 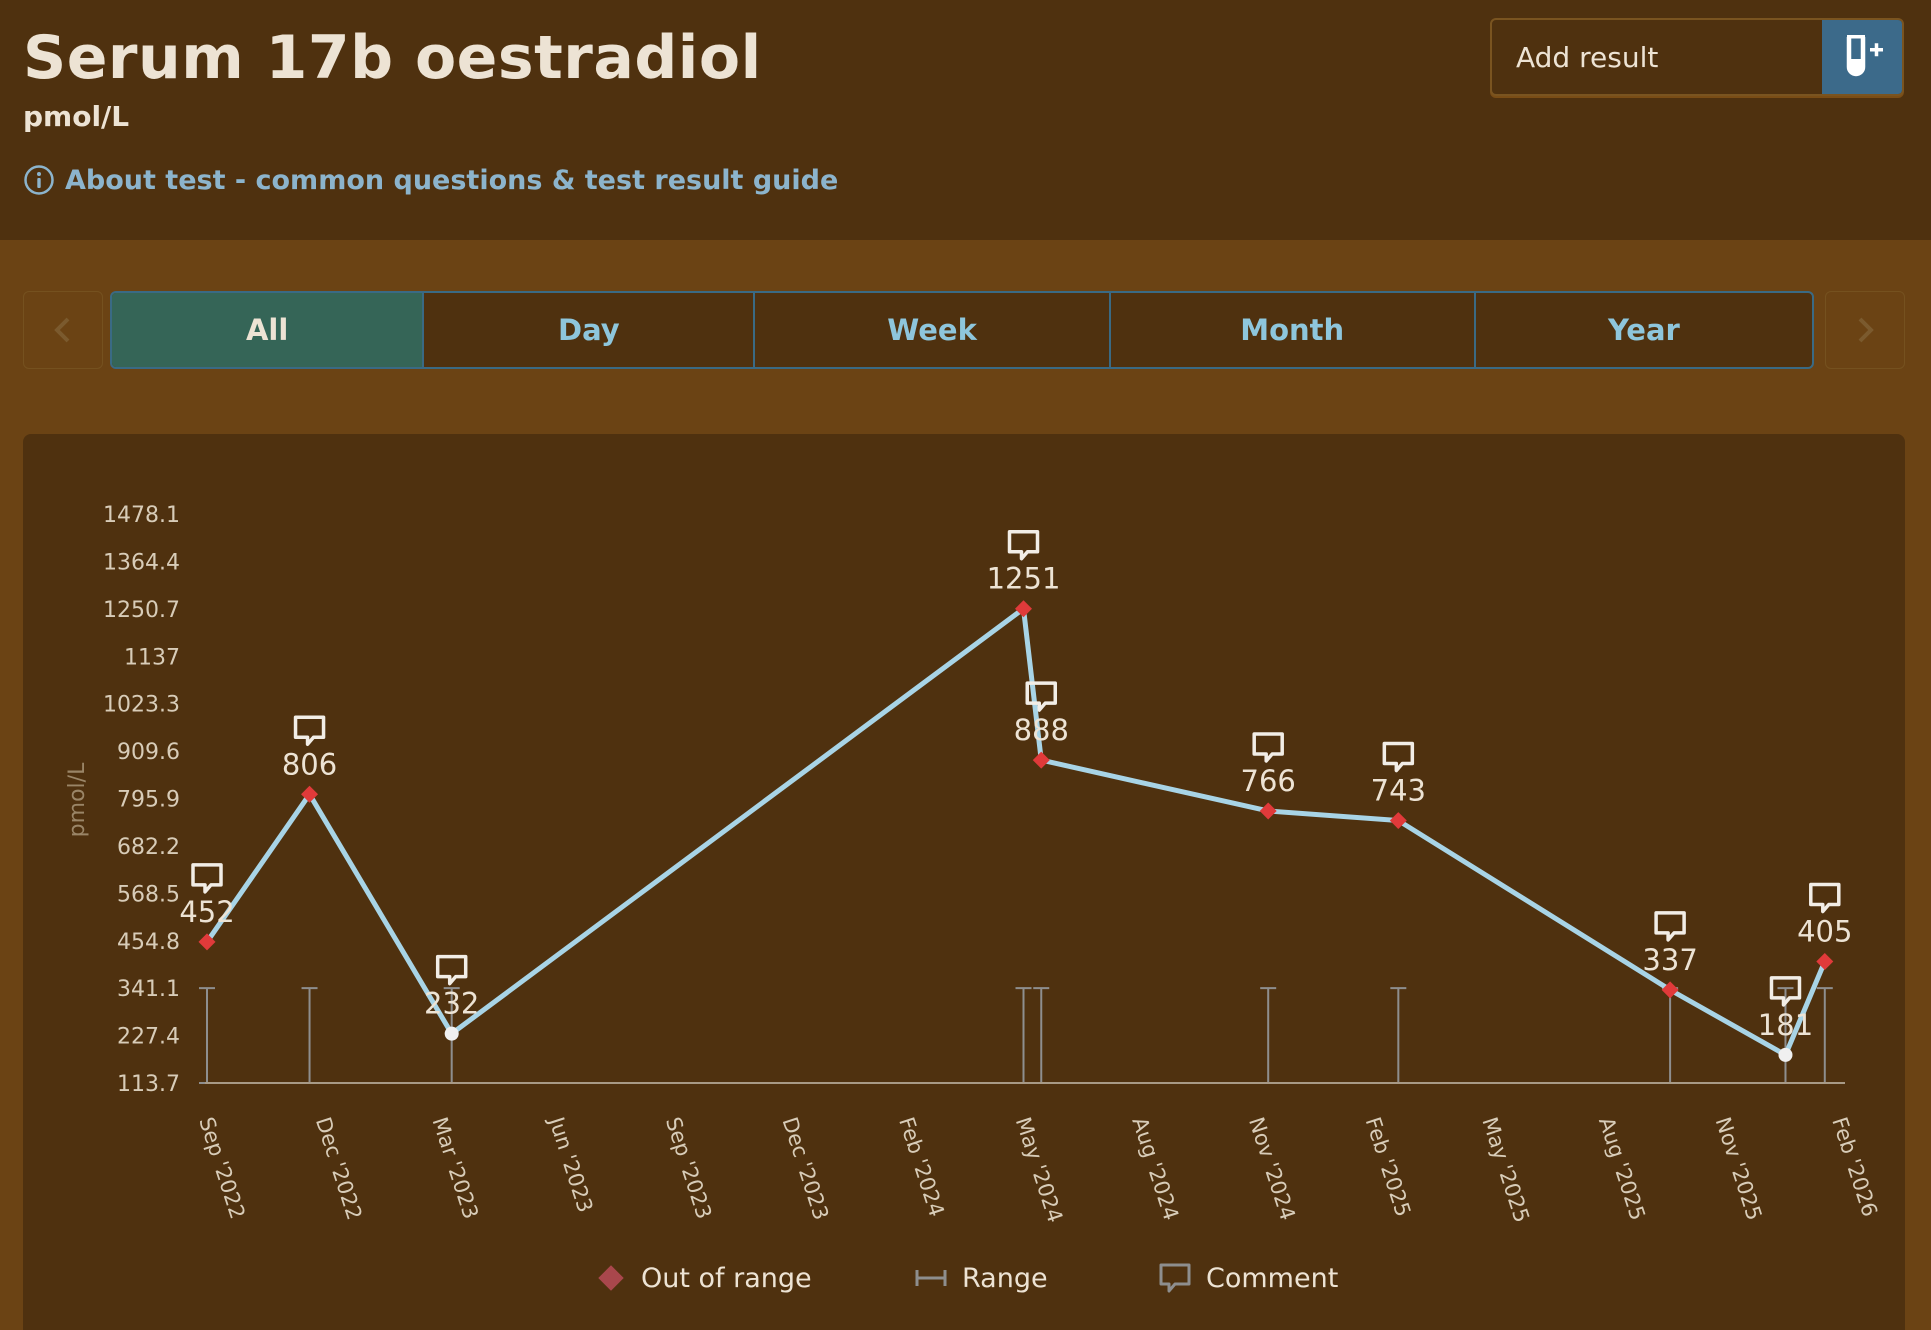 What do you see at coordinates (1268, 781) in the screenshot?
I see `data-label: 766` at bounding box center [1268, 781].